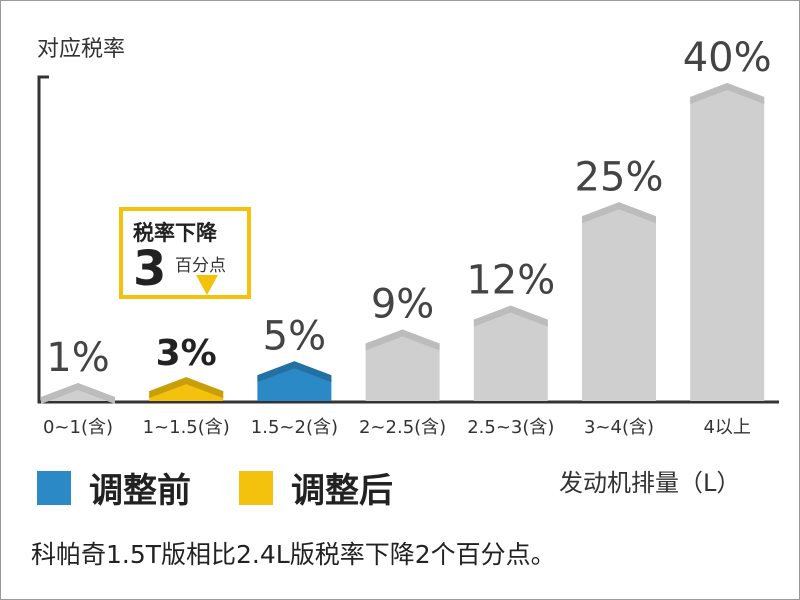  What do you see at coordinates (619, 427) in the screenshot?
I see `category-label-5: 3~4(含)` at bounding box center [619, 427].